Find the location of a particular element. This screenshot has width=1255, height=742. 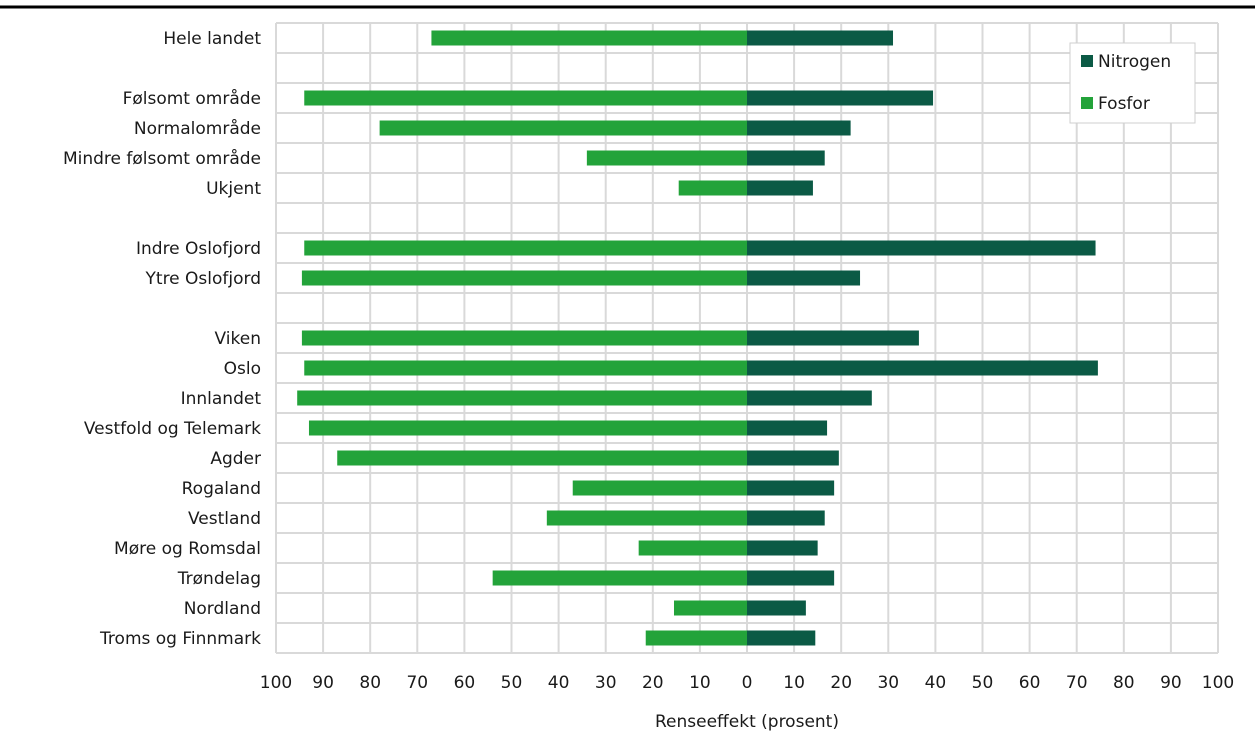

category-label: Indre Oslofjord is located at coordinates (198, 249).